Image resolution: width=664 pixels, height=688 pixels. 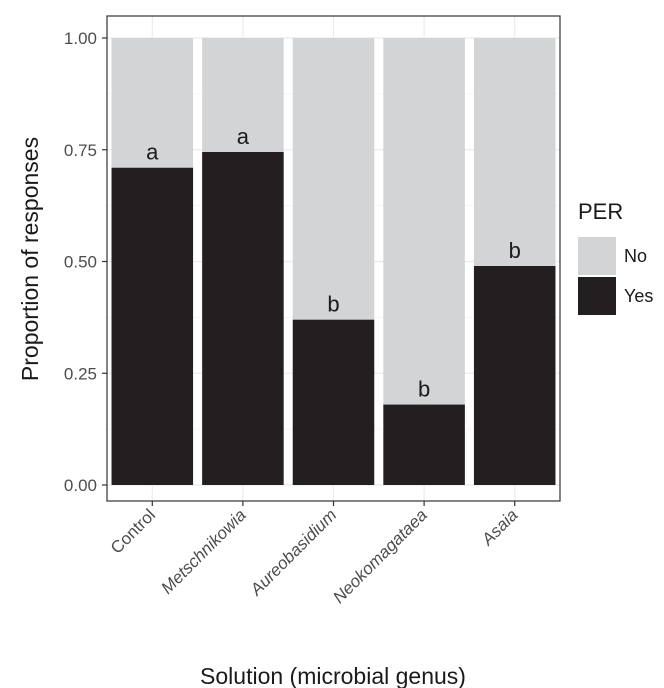 I want to click on y-tick-label: 0.25, so click(x=80, y=373).